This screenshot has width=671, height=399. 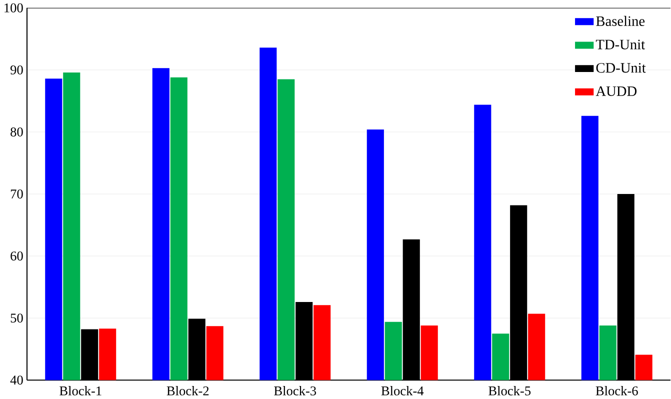 I want to click on y-tick-label: 100, so click(x=13, y=8).